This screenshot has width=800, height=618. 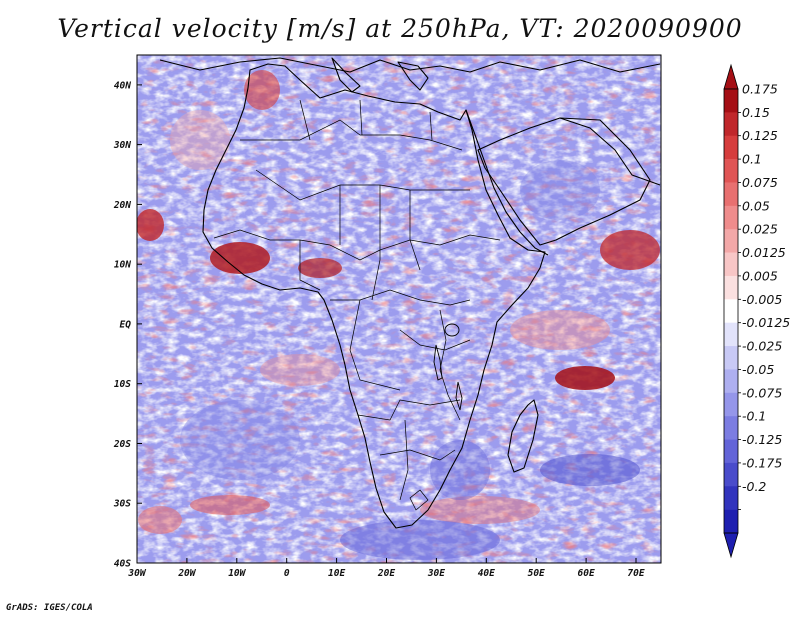 I want to click on colorbar-label: 0.1, so click(x=752, y=159).